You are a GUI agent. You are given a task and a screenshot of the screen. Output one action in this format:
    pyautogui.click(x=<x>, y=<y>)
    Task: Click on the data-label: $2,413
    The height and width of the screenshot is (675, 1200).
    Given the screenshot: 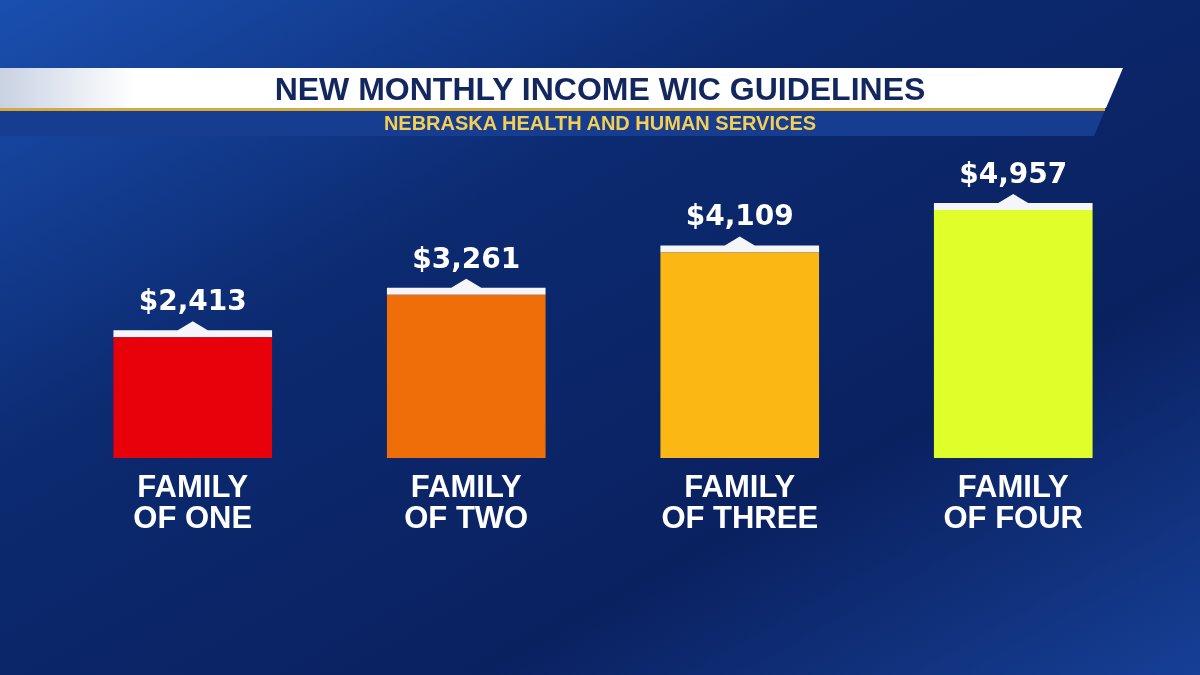 What is the action you would take?
    pyautogui.click(x=192, y=301)
    